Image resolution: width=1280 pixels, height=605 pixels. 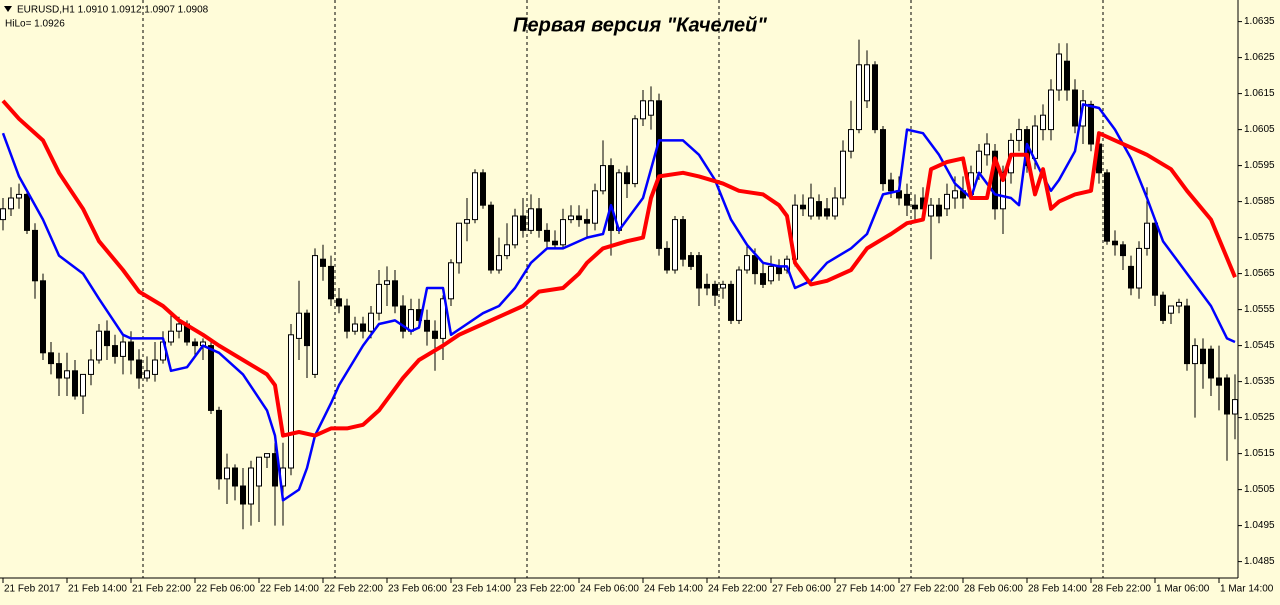 I want to click on x-tick-label: 27 Feb 06:00, so click(x=801, y=589).